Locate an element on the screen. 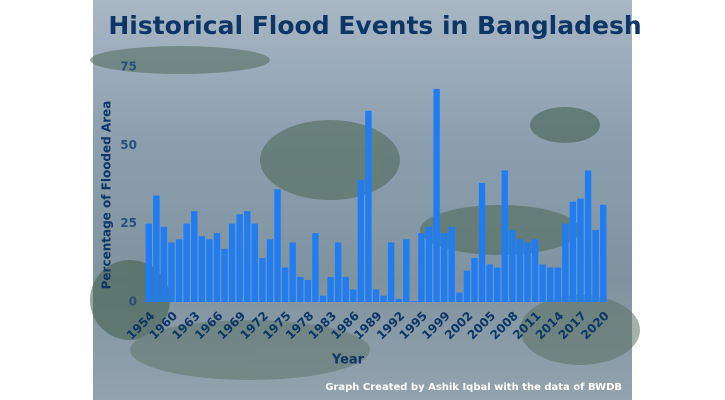 This screenshot has width=725, height=400. y-tick-label: 0 is located at coordinates (133, 302).